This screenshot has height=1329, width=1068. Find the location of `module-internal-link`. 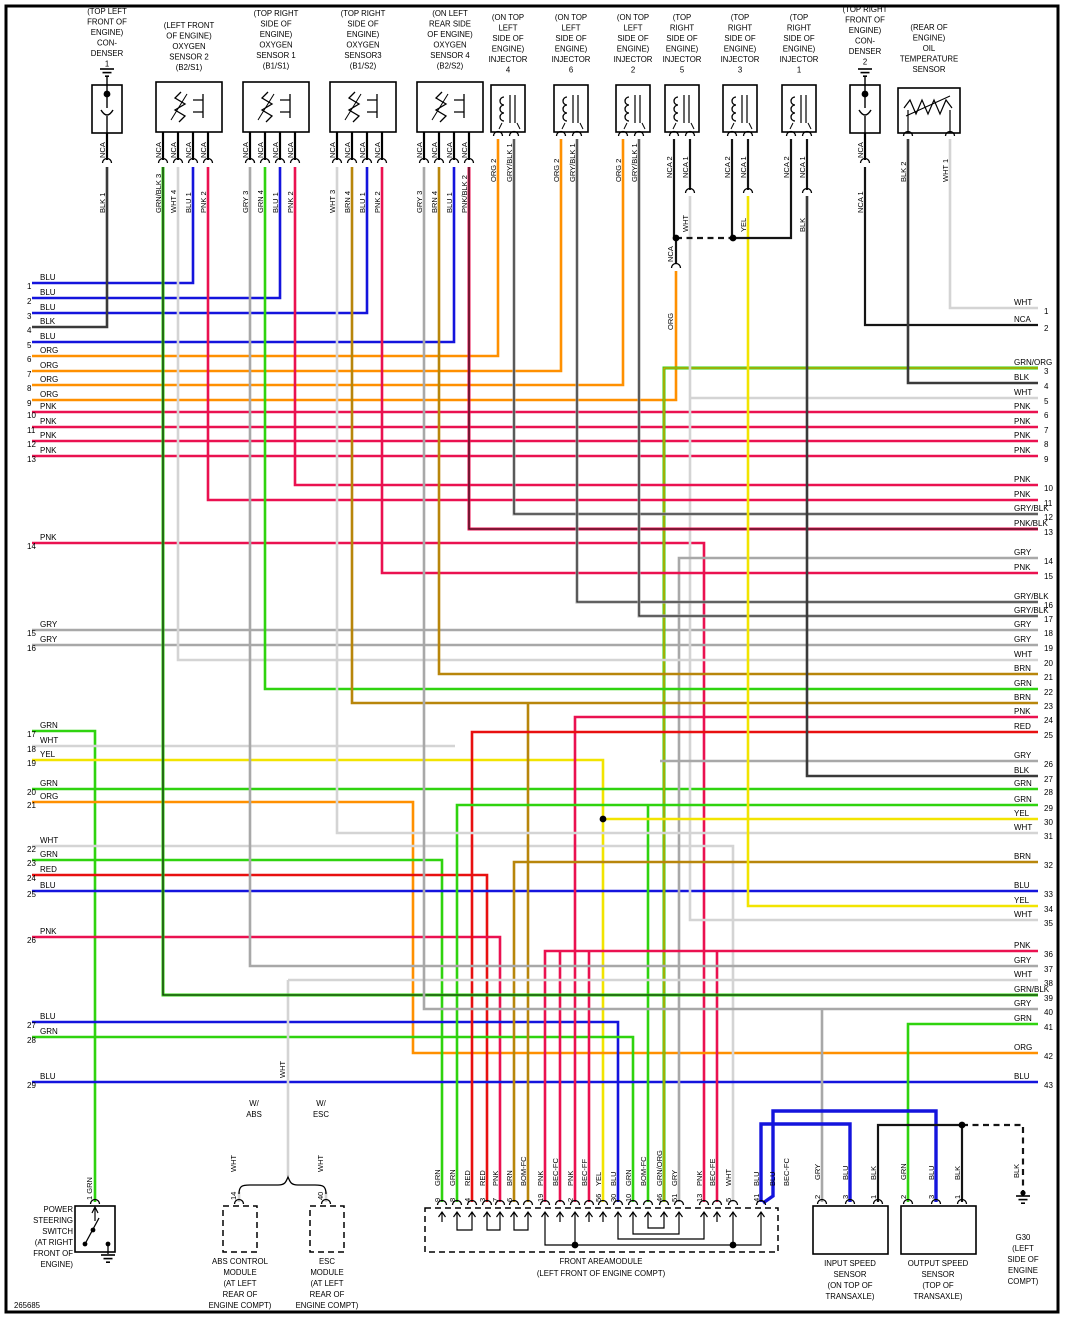

module-internal-link is located at coordinates (464, 1226).